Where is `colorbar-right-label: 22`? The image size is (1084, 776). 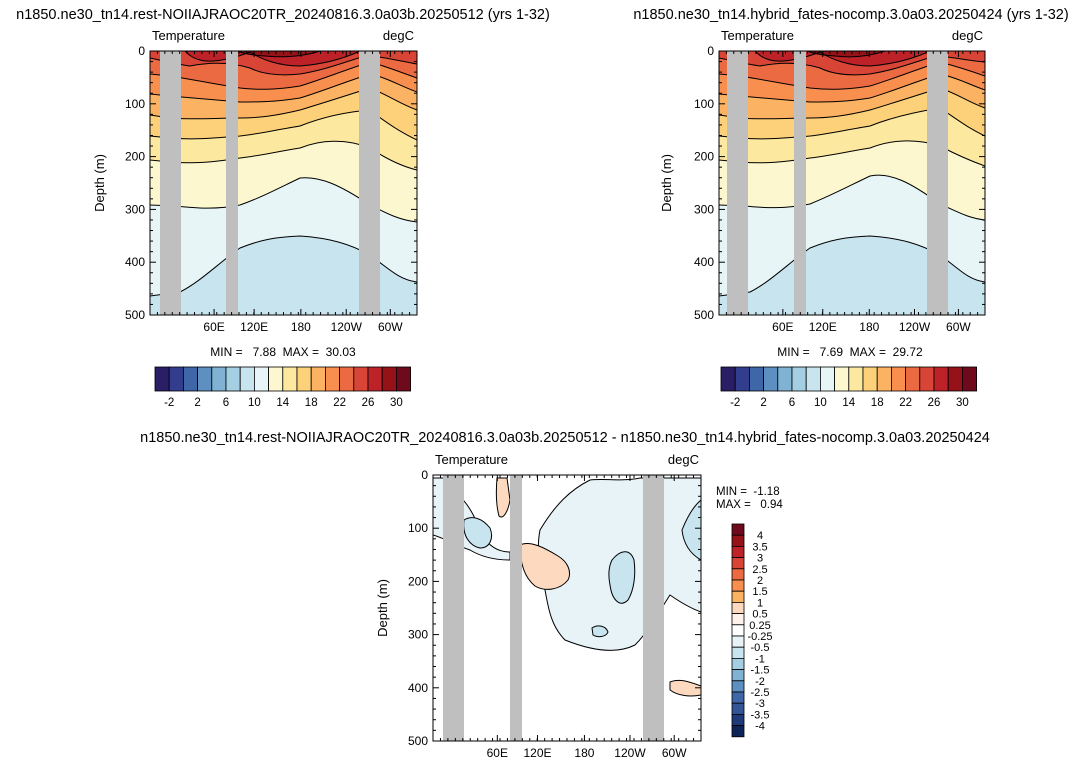
colorbar-right-label: 22 is located at coordinates (905, 403).